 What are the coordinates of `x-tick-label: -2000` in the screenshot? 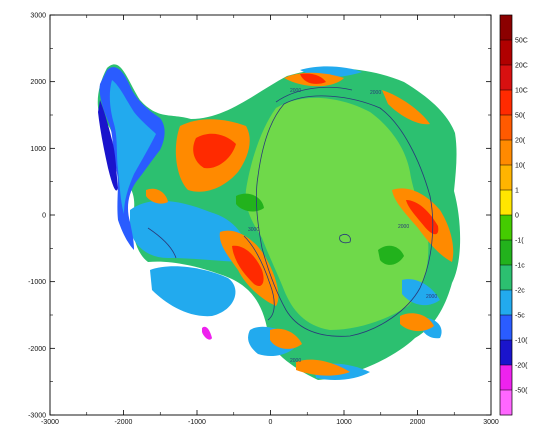 It's located at (124, 422).